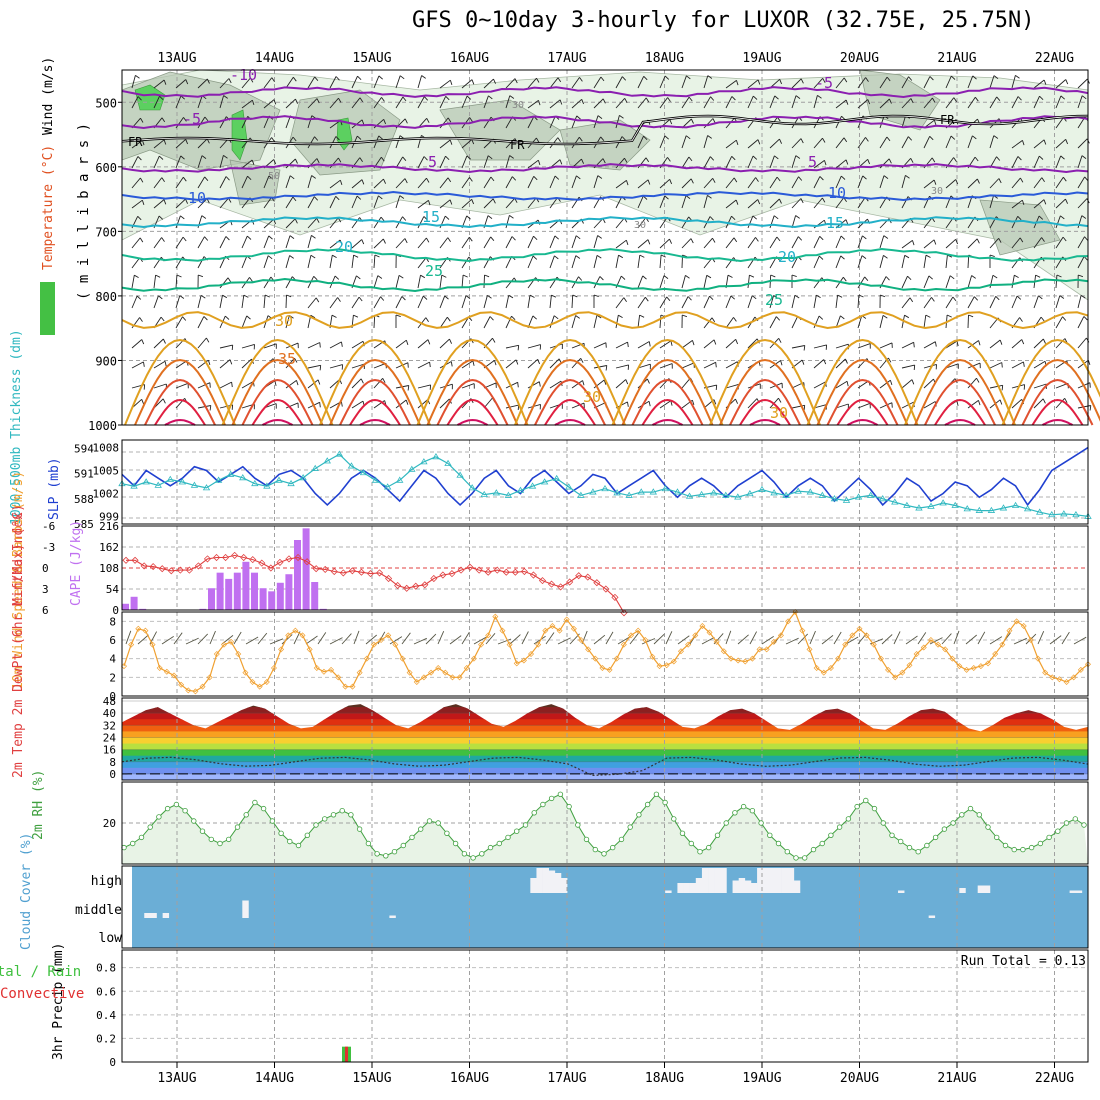 The height and width of the screenshot is (1100, 1100). What do you see at coordinates (246, 585) in the screenshot?
I see `cape-bar` at bounding box center [246, 585].